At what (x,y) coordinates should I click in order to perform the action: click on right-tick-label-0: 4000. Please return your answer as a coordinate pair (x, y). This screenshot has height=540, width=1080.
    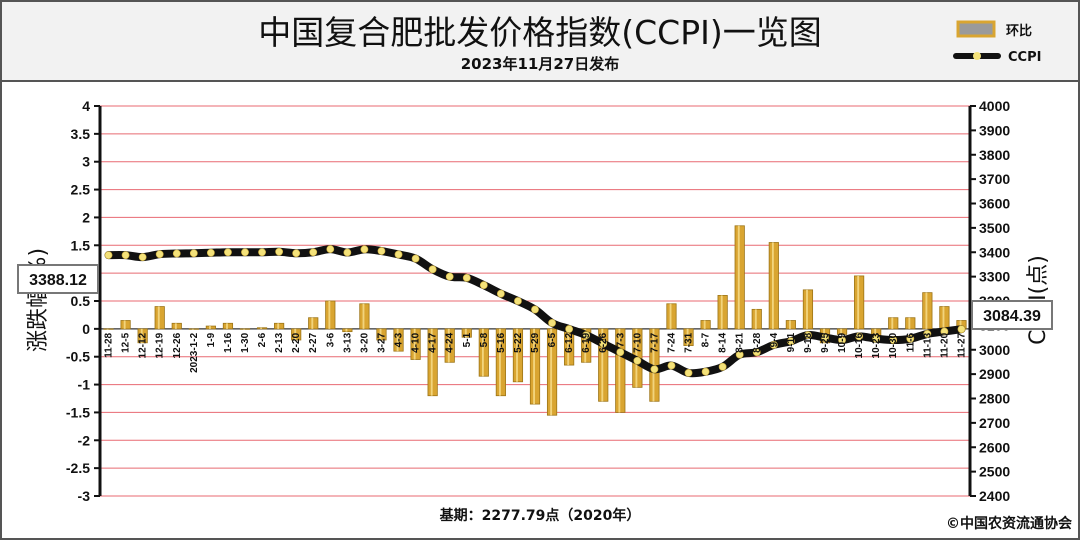
    Looking at the image, I should click on (994, 106).